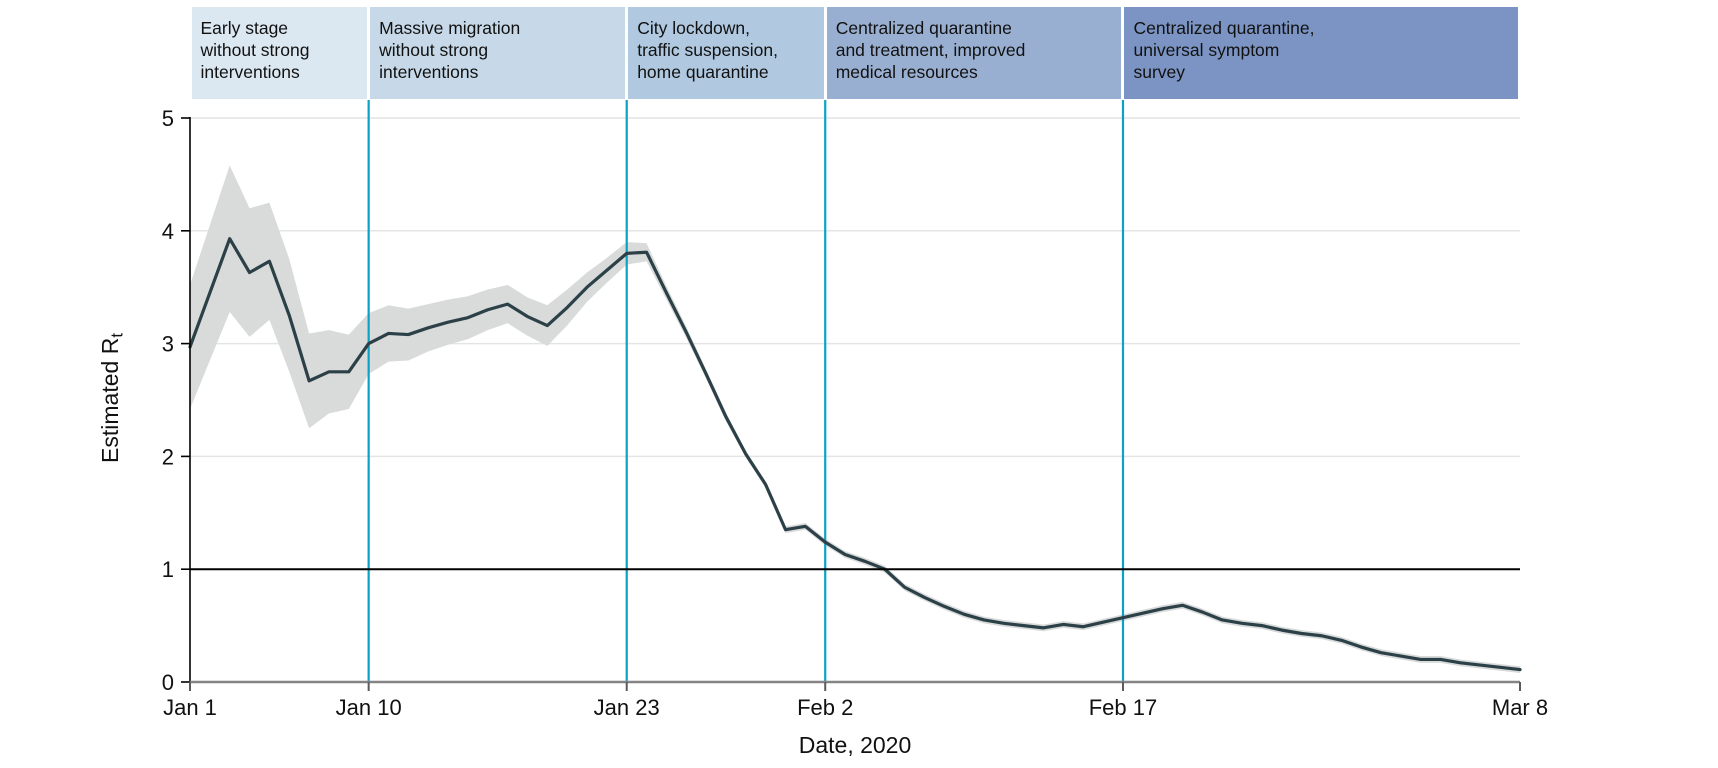 The height and width of the screenshot is (768, 1718). I want to click on y-tick-label-0: 0, so click(168, 682).